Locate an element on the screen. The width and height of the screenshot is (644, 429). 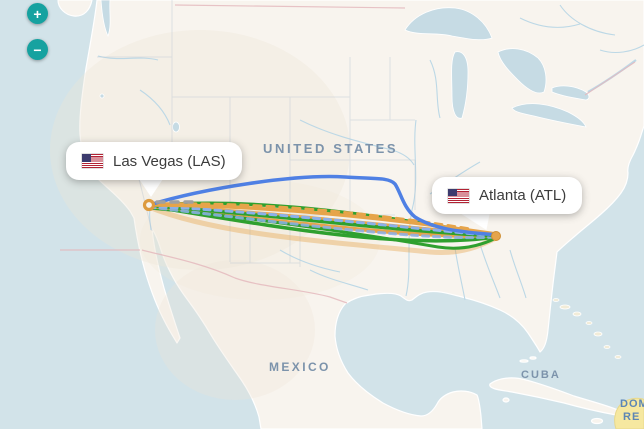
route-orange-north is located at coordinates (323, 219).